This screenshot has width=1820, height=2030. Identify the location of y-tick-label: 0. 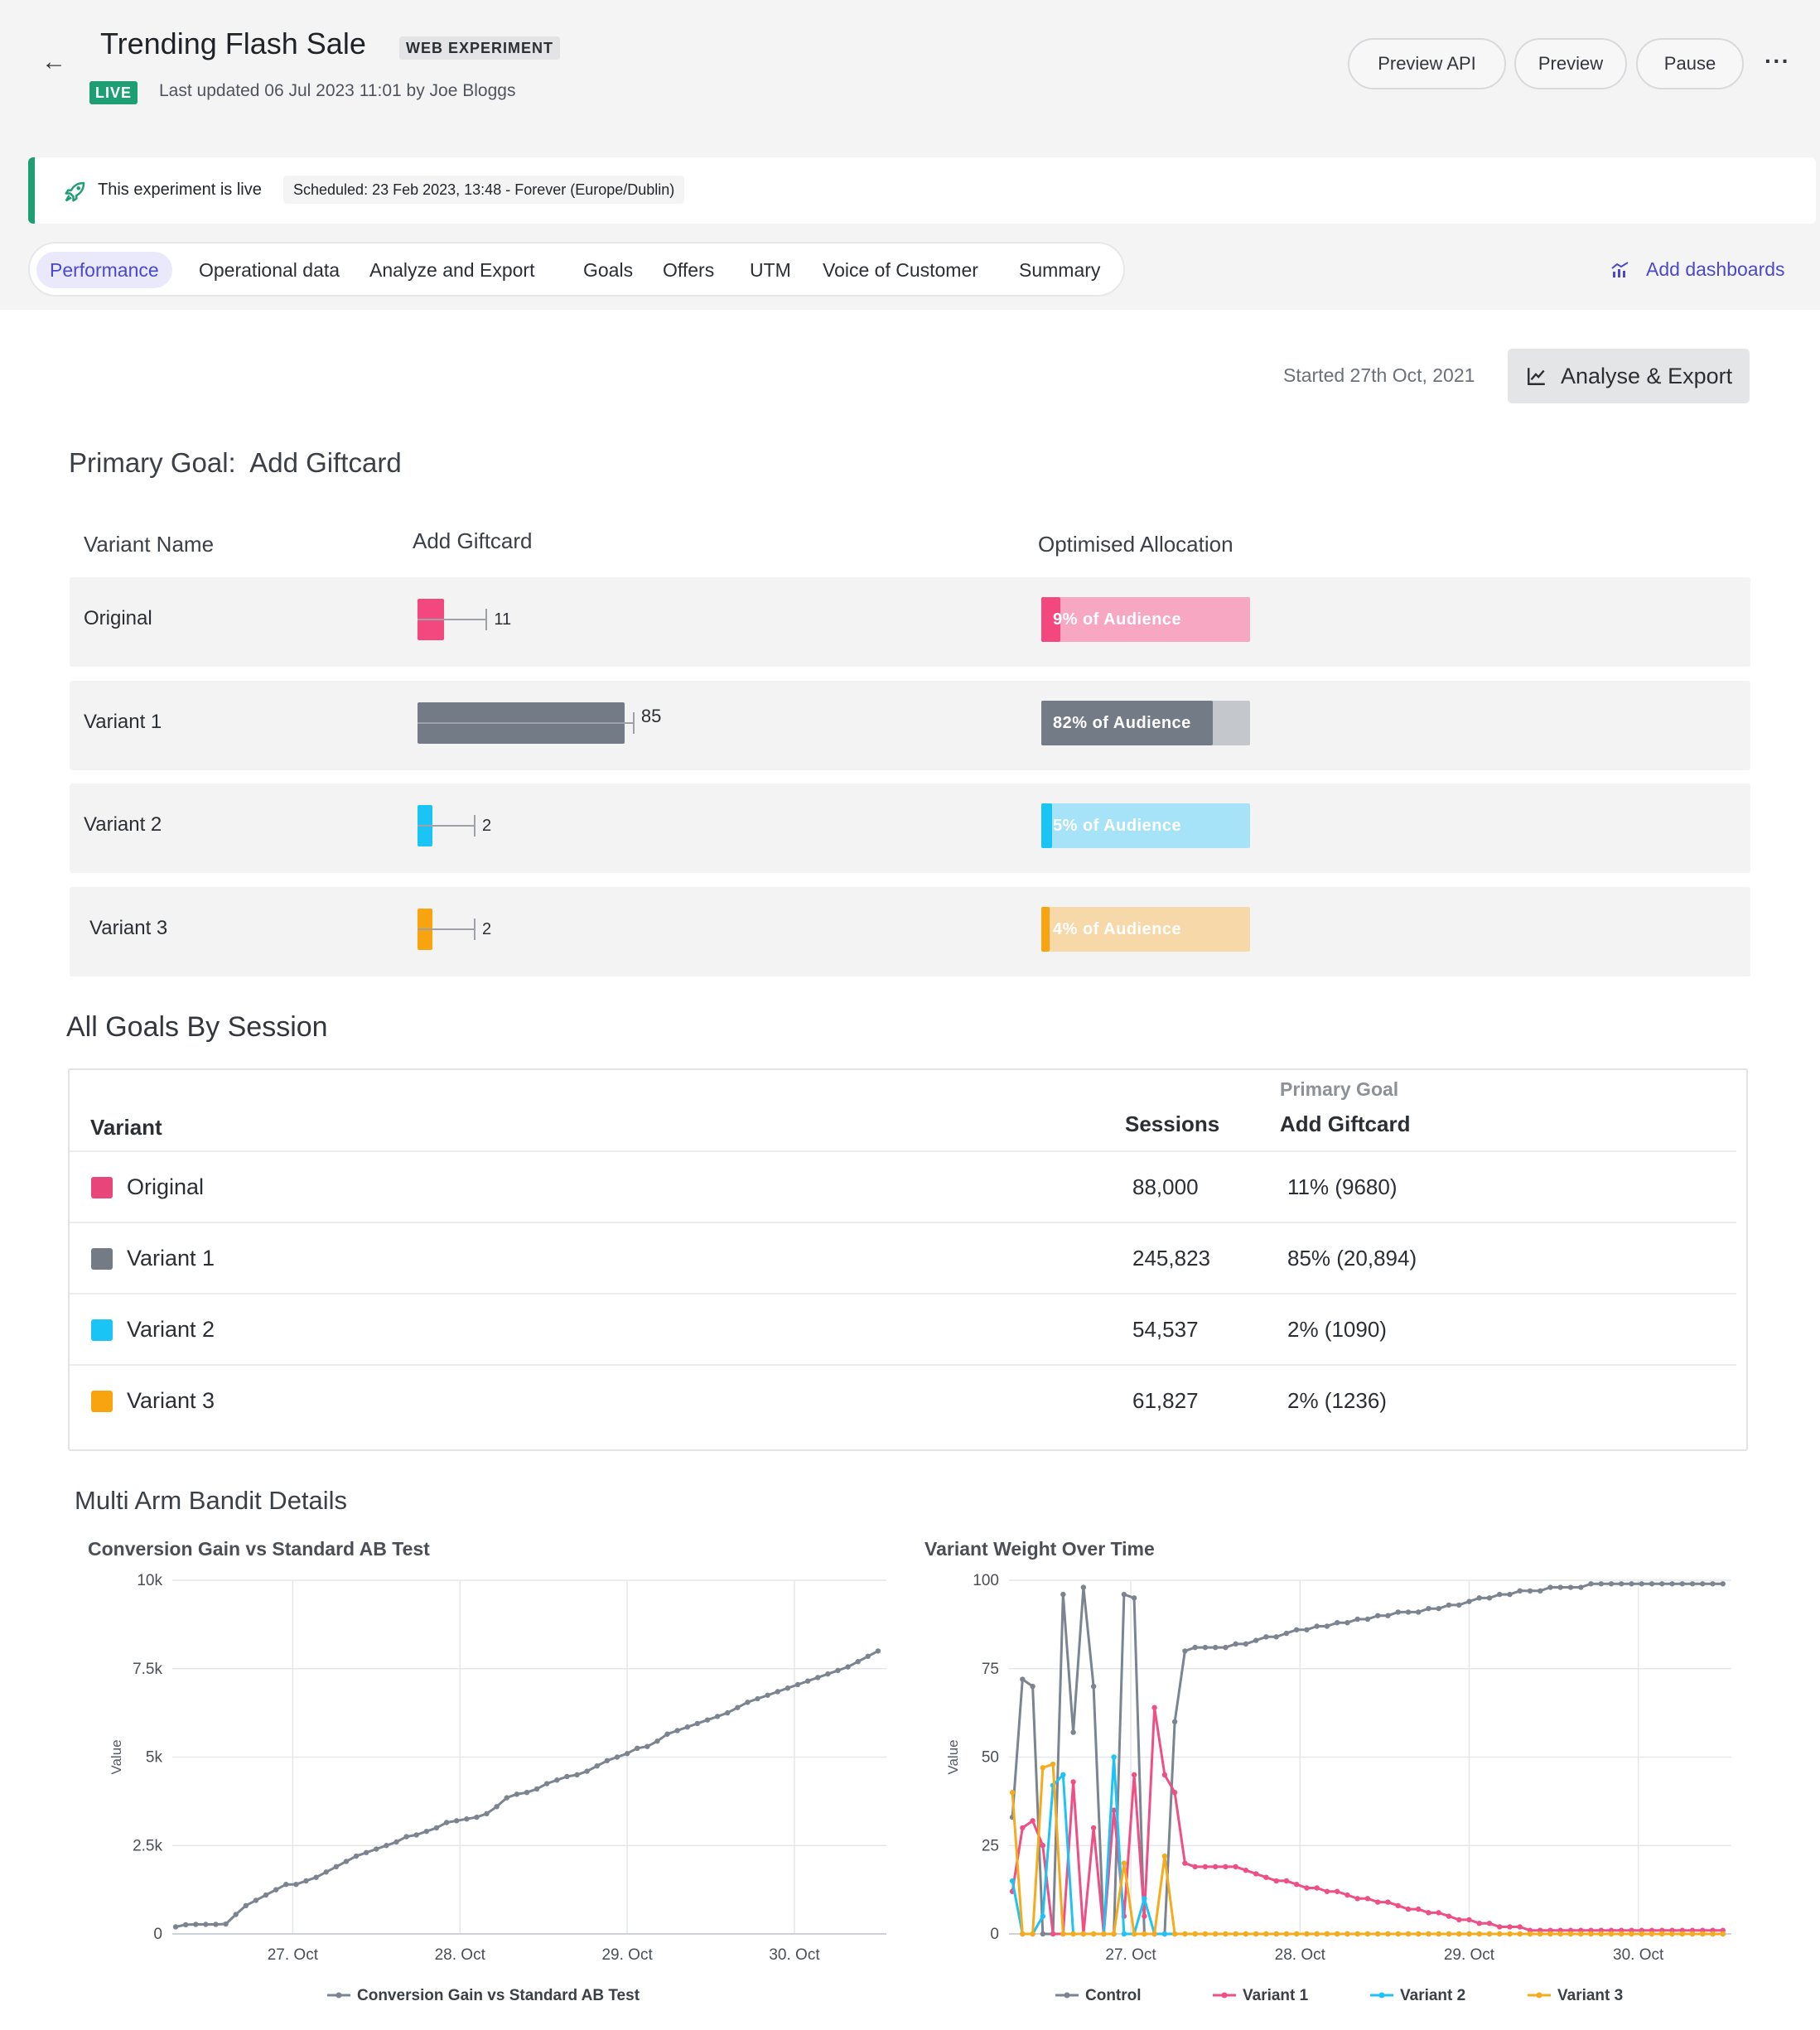
(994, 1934).